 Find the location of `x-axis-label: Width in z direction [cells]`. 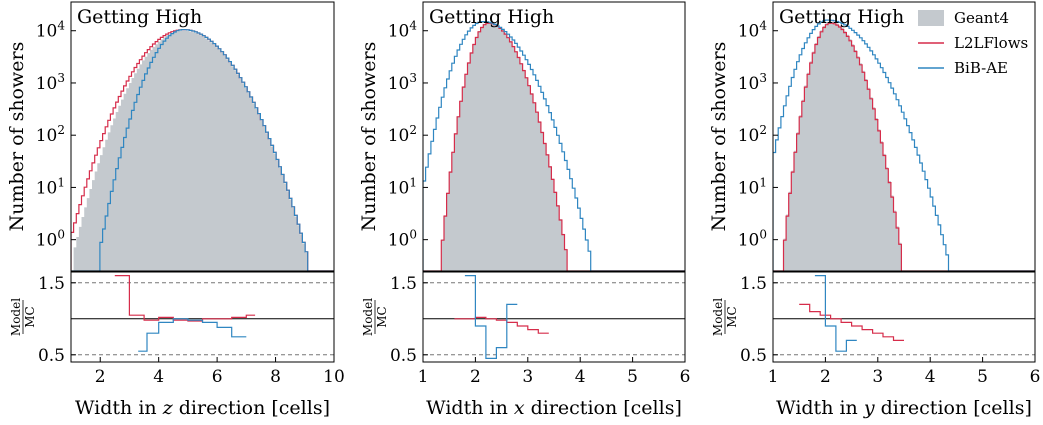

x-axis-label: Width in z direction [cells] is located at coordinates (202, 408).